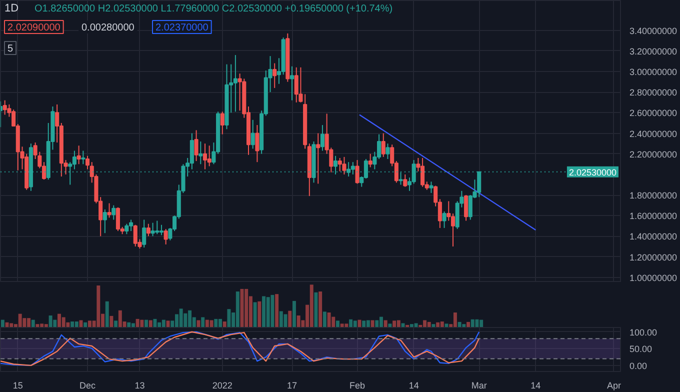 Image resolution: width=680 pixels, height=392 pixels. I want to click on x-tick-label: 2022, so click(222, 385).